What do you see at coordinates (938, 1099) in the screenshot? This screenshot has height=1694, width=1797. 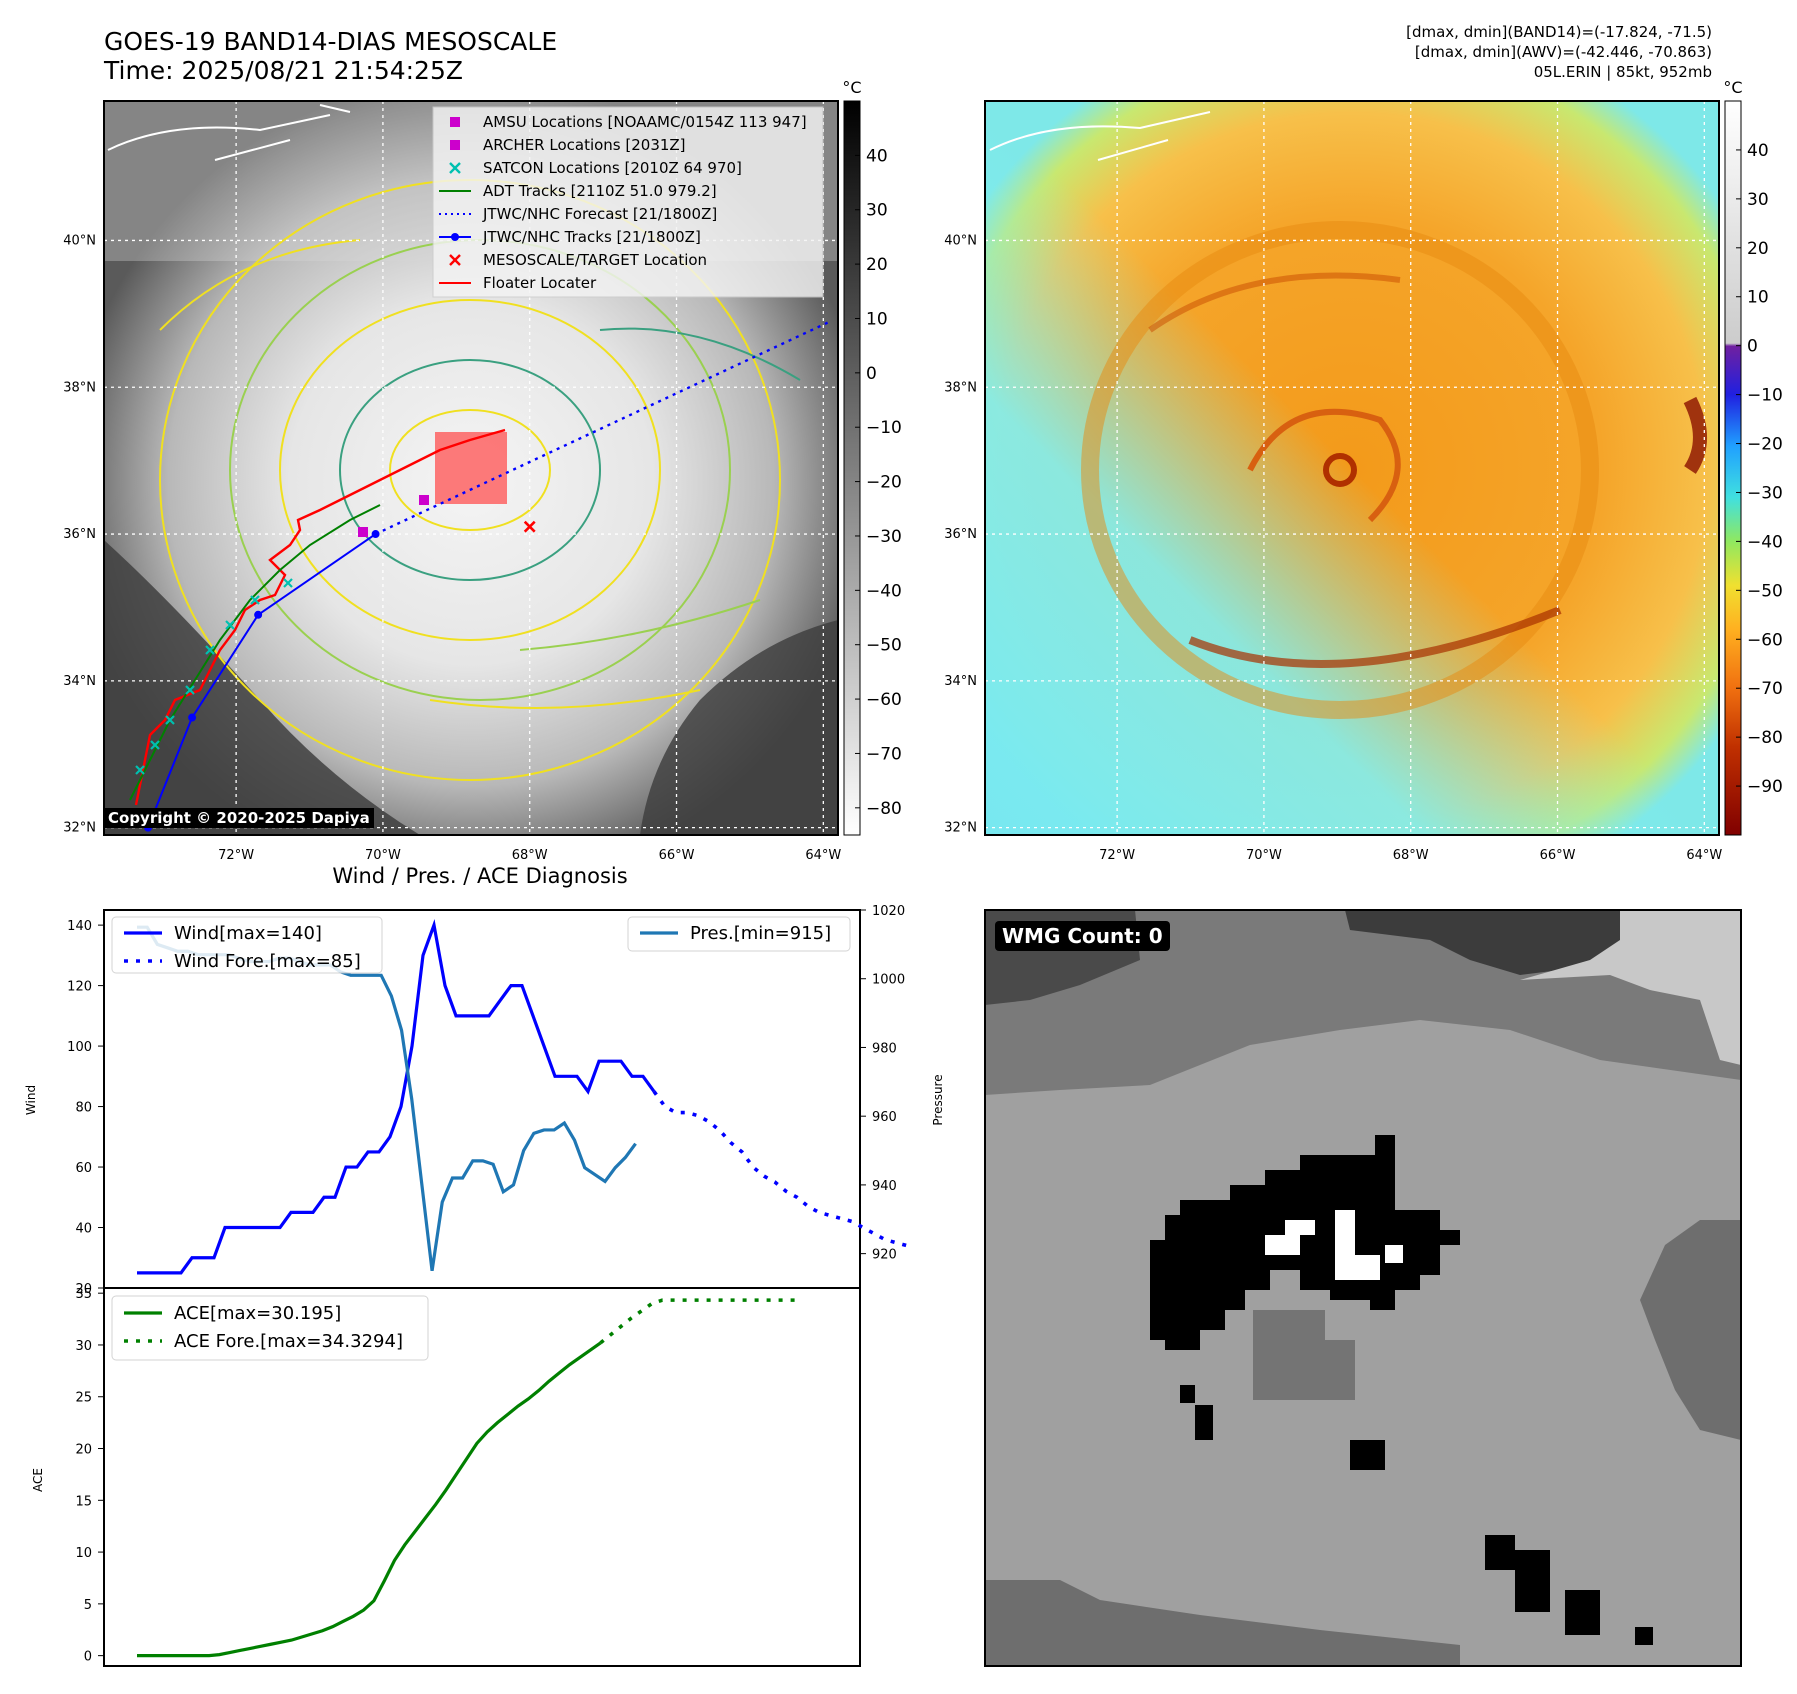 I see `pressure-ylabel: Pressure` at bounding box center [938, 1099].